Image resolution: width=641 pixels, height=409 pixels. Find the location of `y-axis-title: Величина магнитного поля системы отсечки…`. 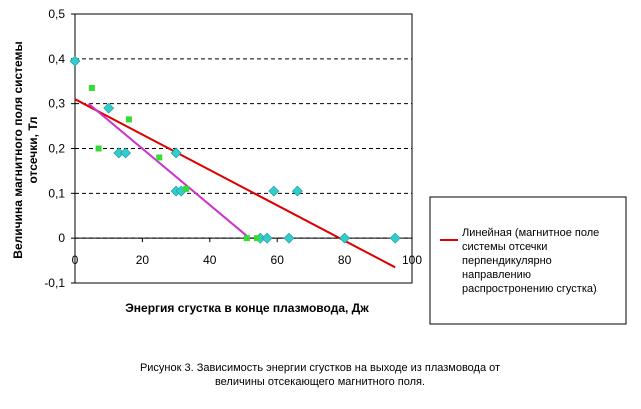

y-axis-title: Величина магнитного поля системы отсечки… is located at coordinates (25, 149).